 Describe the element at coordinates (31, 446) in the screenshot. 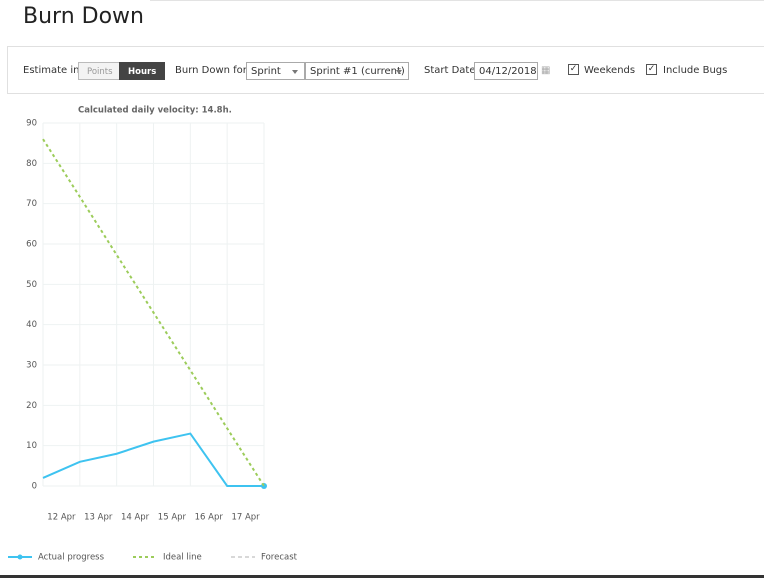

I see `y-tick-label: 10` at that location.